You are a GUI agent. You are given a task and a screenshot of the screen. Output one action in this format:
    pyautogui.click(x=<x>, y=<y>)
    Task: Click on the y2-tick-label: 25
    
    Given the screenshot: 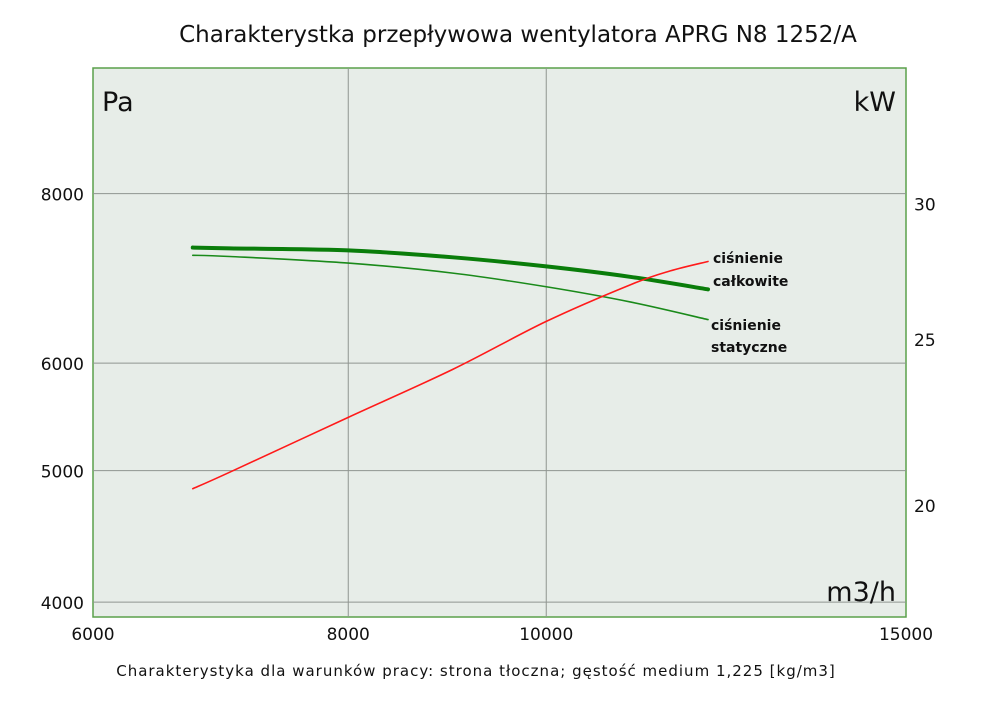 What is the action you would take?
    pyautogui.click(x=925, y=341)
    